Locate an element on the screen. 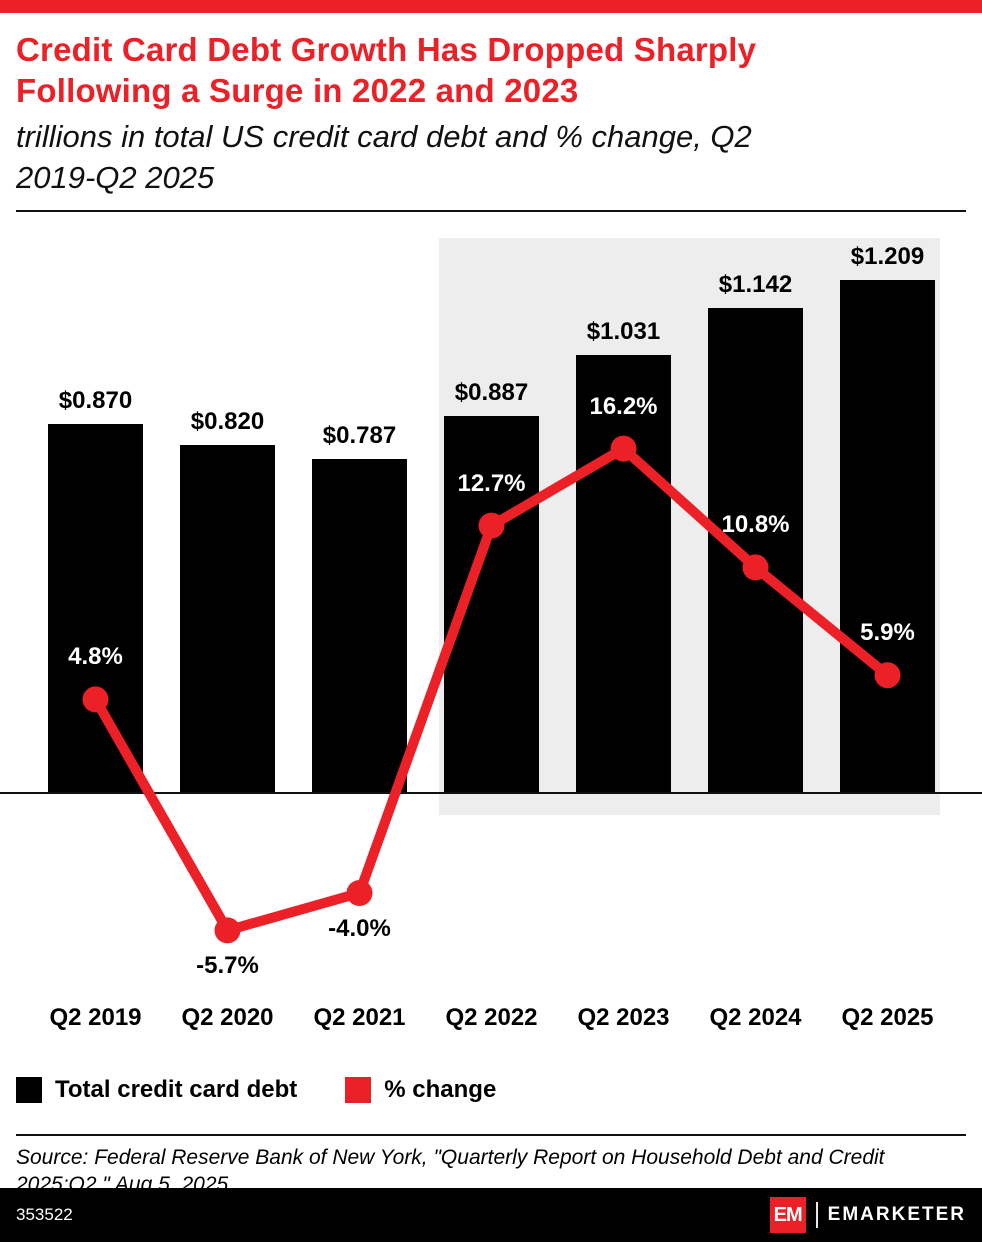  logo-divider is located at coordinates (816, 1215).